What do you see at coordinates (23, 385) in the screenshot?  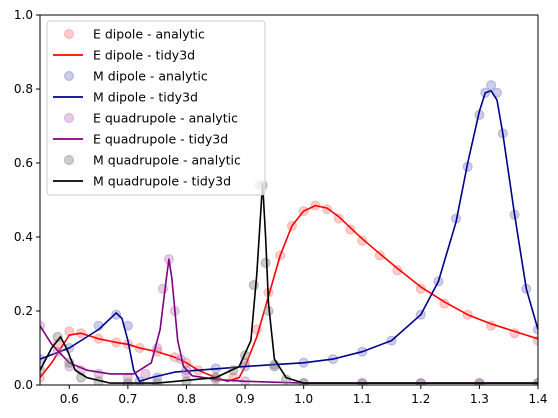 I see `y-tick-label: 0.0` at bounding box center [23, 385].